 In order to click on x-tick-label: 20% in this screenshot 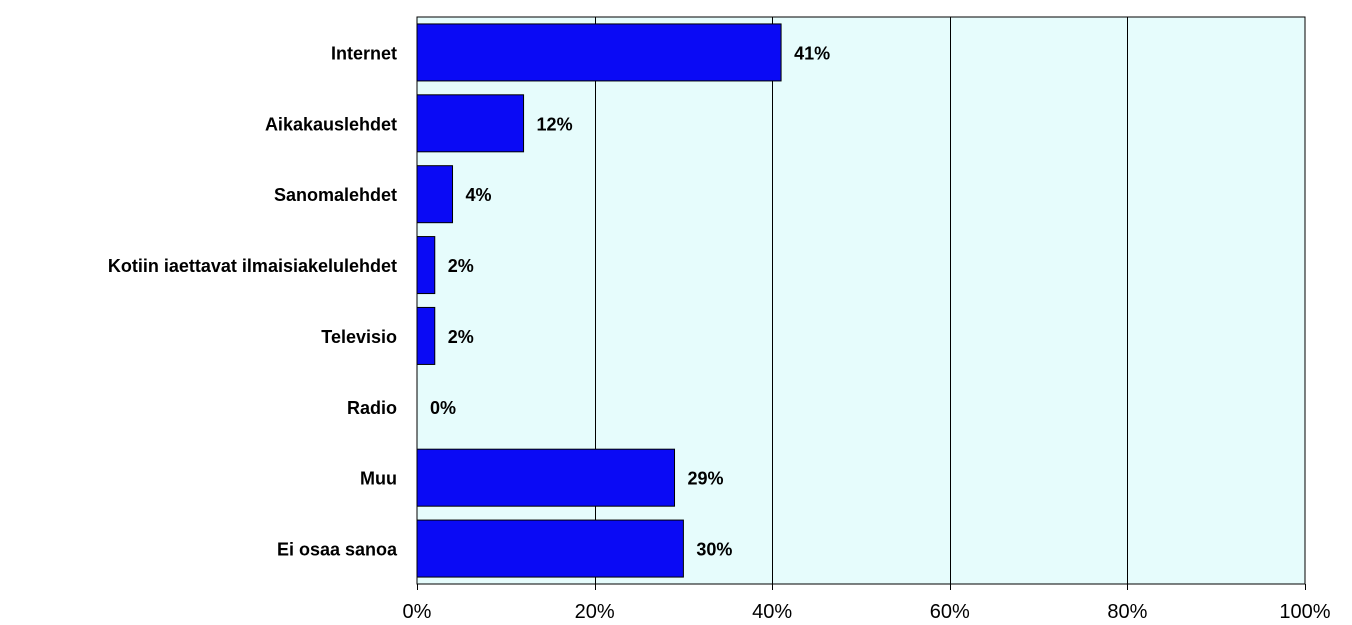, I will do `click(595, 612)`.